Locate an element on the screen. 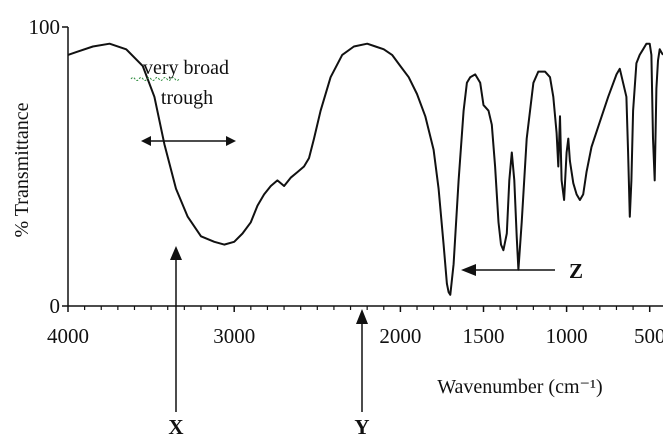 The height and width of the screenshot is (436, 663). x-tick-label: 3000 is located at coordinates (234, 336).